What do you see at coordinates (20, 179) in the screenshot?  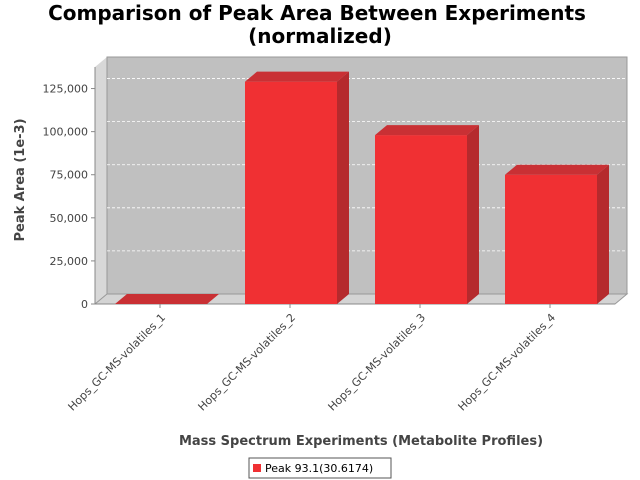 I see `y-axis-title: Peak Area (1e-3)` at bounding box center [20, 179].